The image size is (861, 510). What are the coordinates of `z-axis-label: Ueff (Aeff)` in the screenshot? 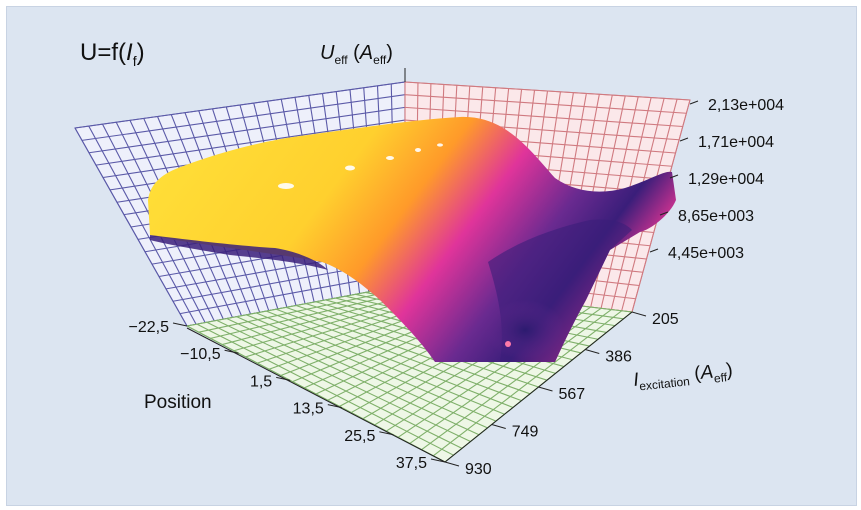 It's located at (356, 54).